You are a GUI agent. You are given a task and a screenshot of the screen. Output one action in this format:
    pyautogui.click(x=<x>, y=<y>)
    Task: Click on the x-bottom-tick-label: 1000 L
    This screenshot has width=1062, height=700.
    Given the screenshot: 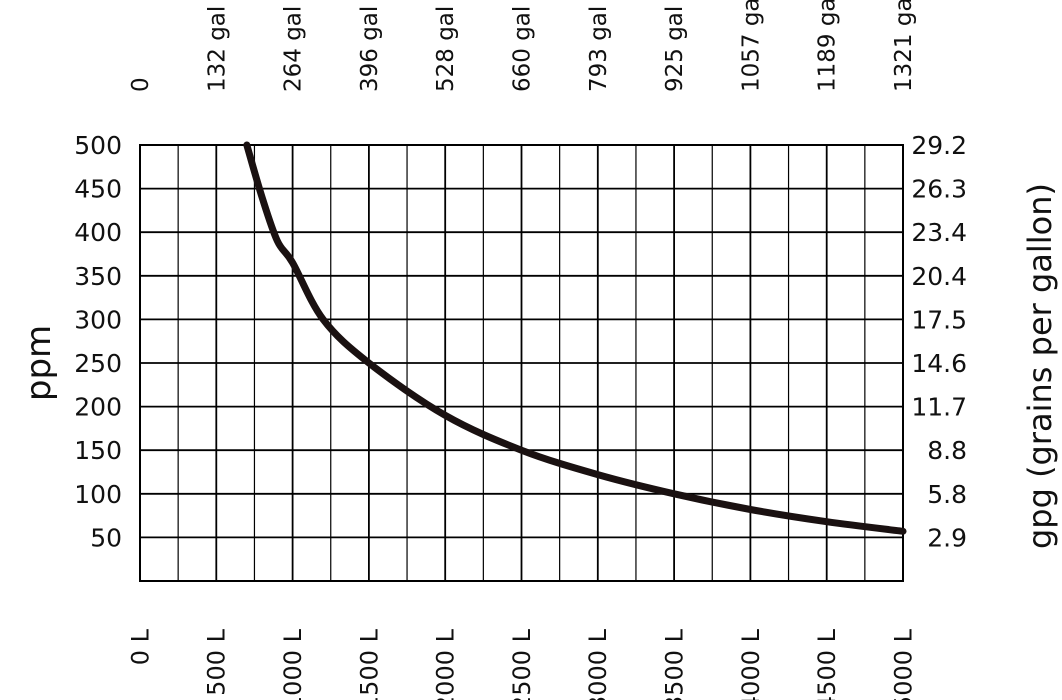 What is the action you would take?
    pyautogui.click(x=293, y=664)
    